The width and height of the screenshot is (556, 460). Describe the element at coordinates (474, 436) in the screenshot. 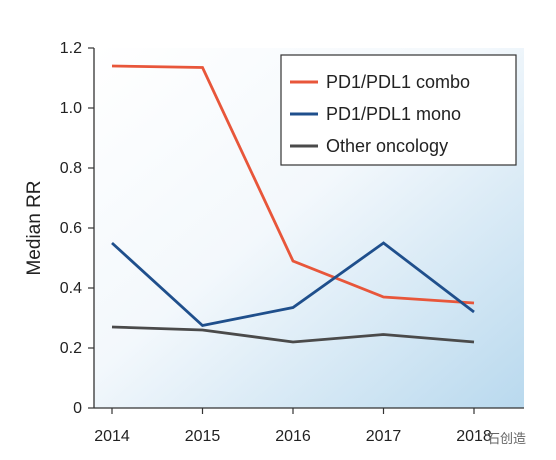

I see `x-tick-label: 2018` at that location.